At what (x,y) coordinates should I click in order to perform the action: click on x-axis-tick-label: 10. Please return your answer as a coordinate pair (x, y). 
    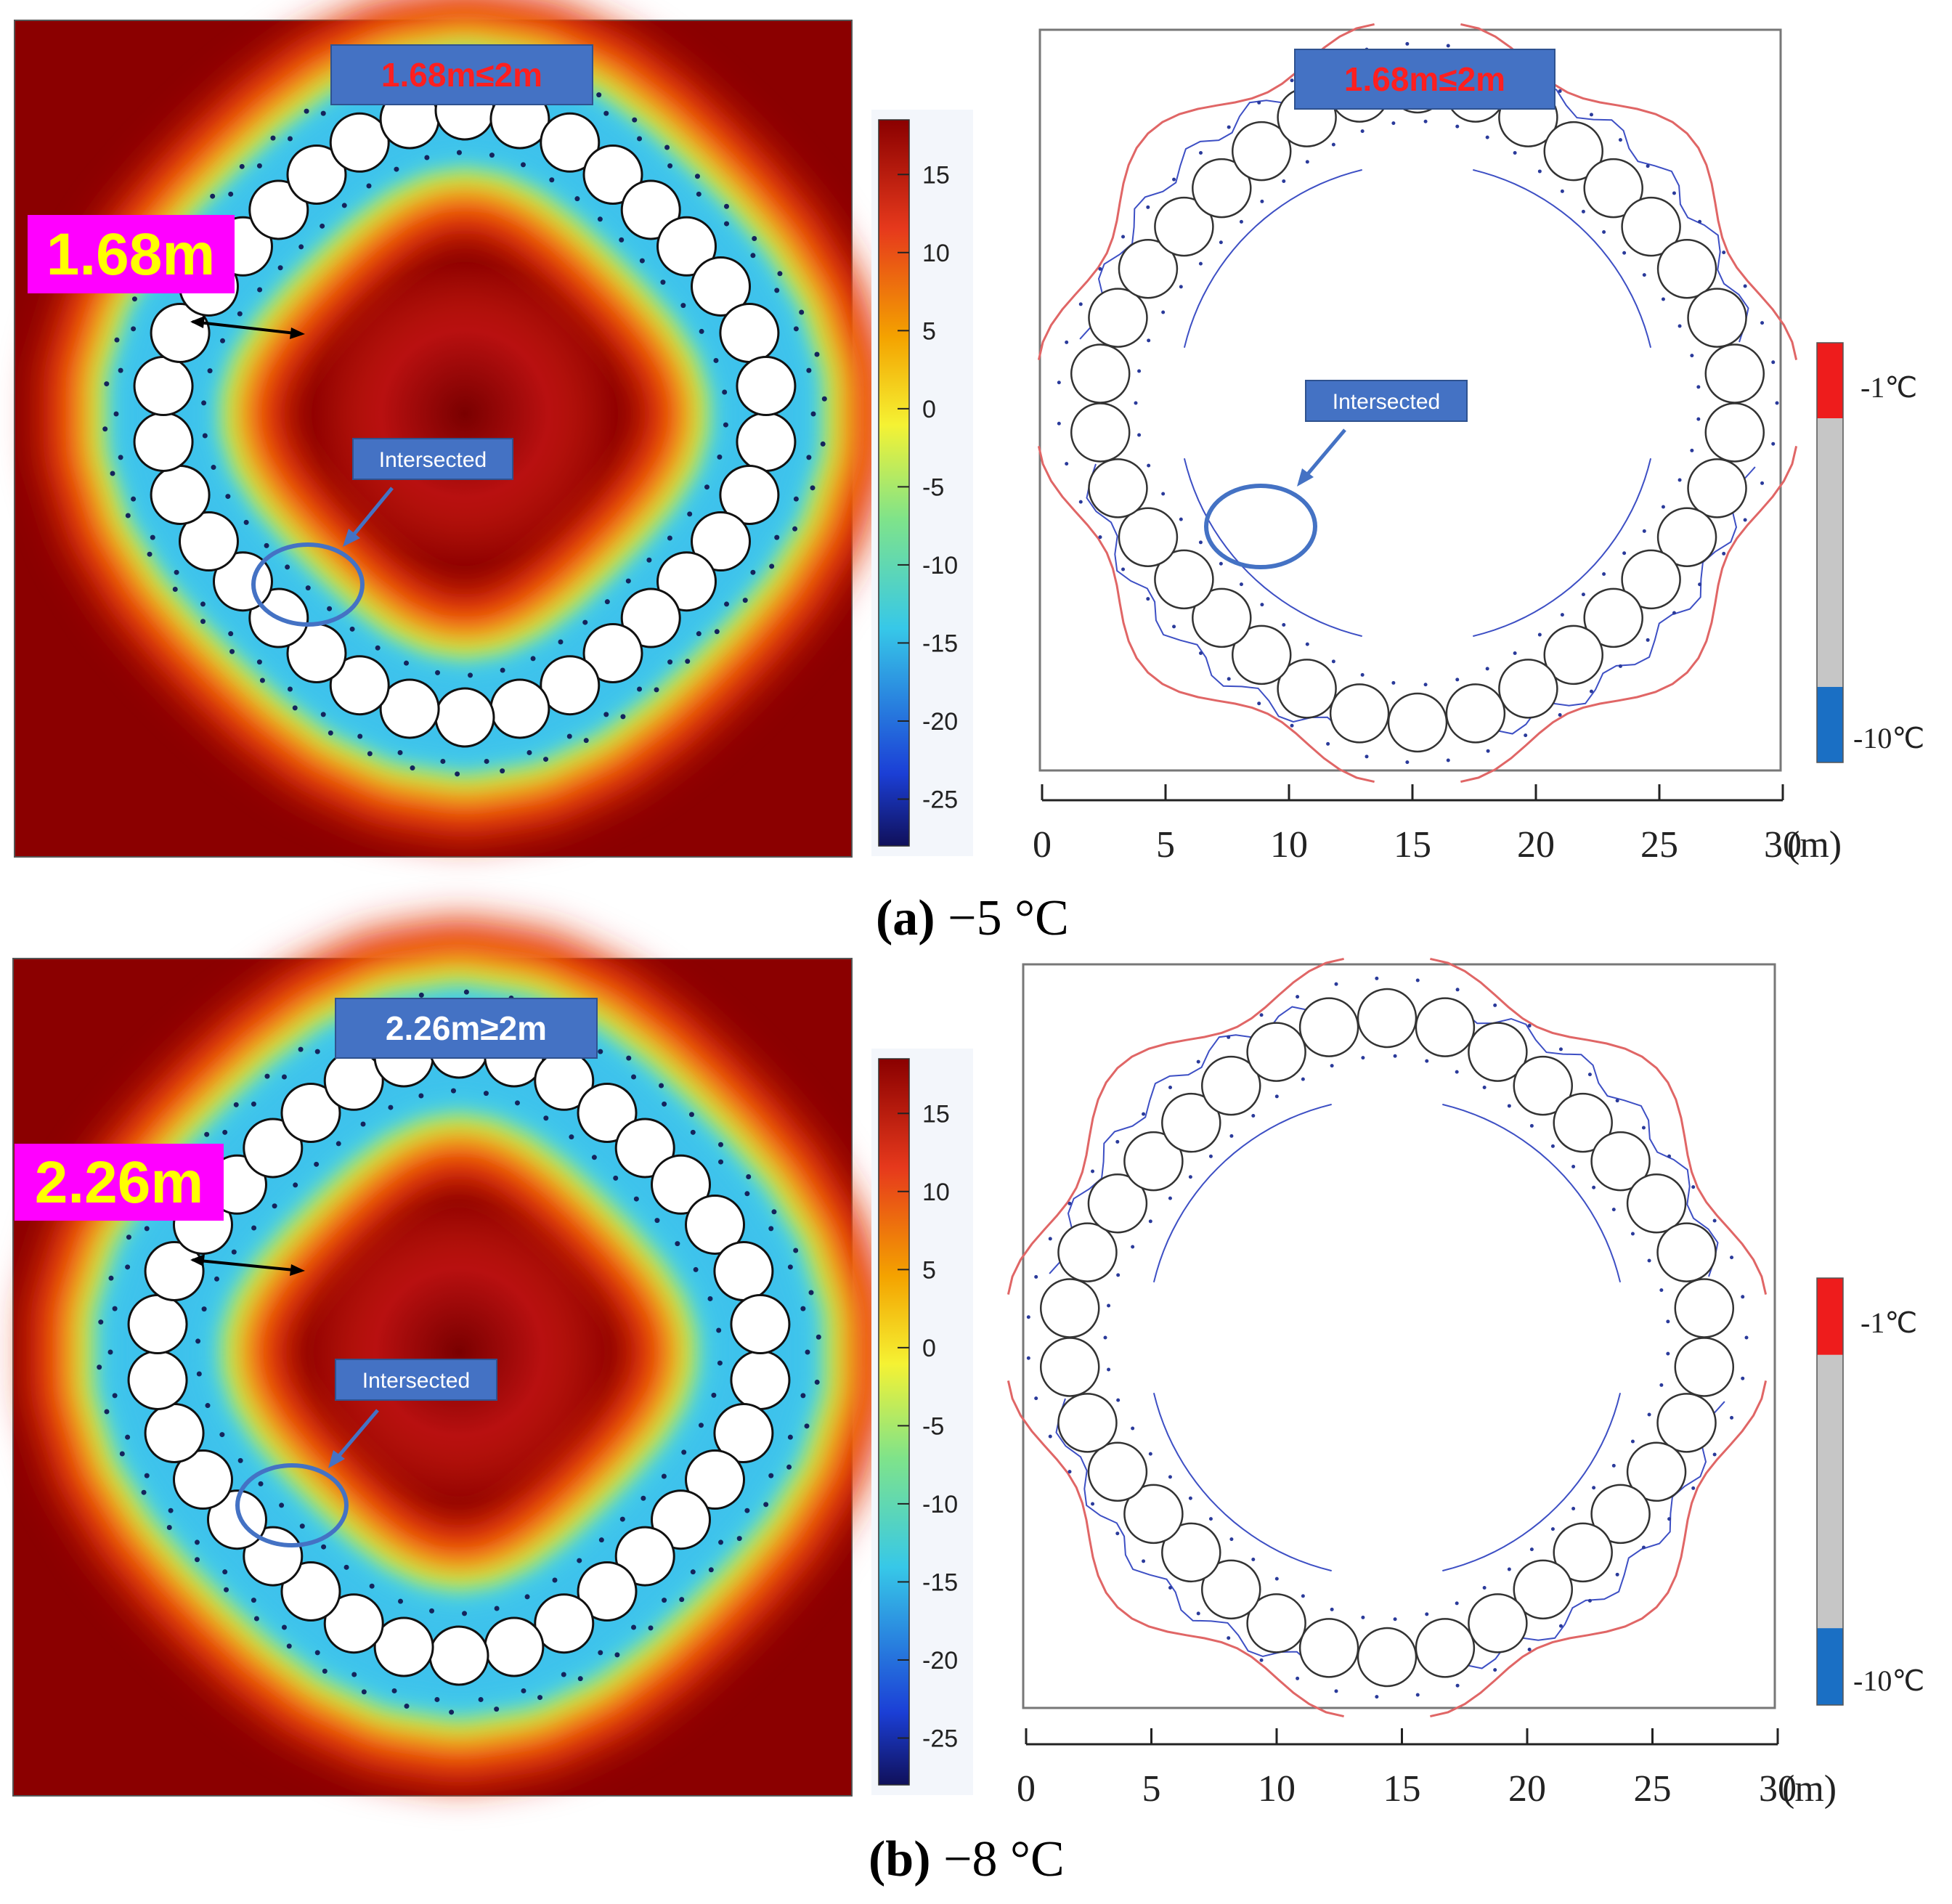
    Looking at the image, I should click on (1289, 845).